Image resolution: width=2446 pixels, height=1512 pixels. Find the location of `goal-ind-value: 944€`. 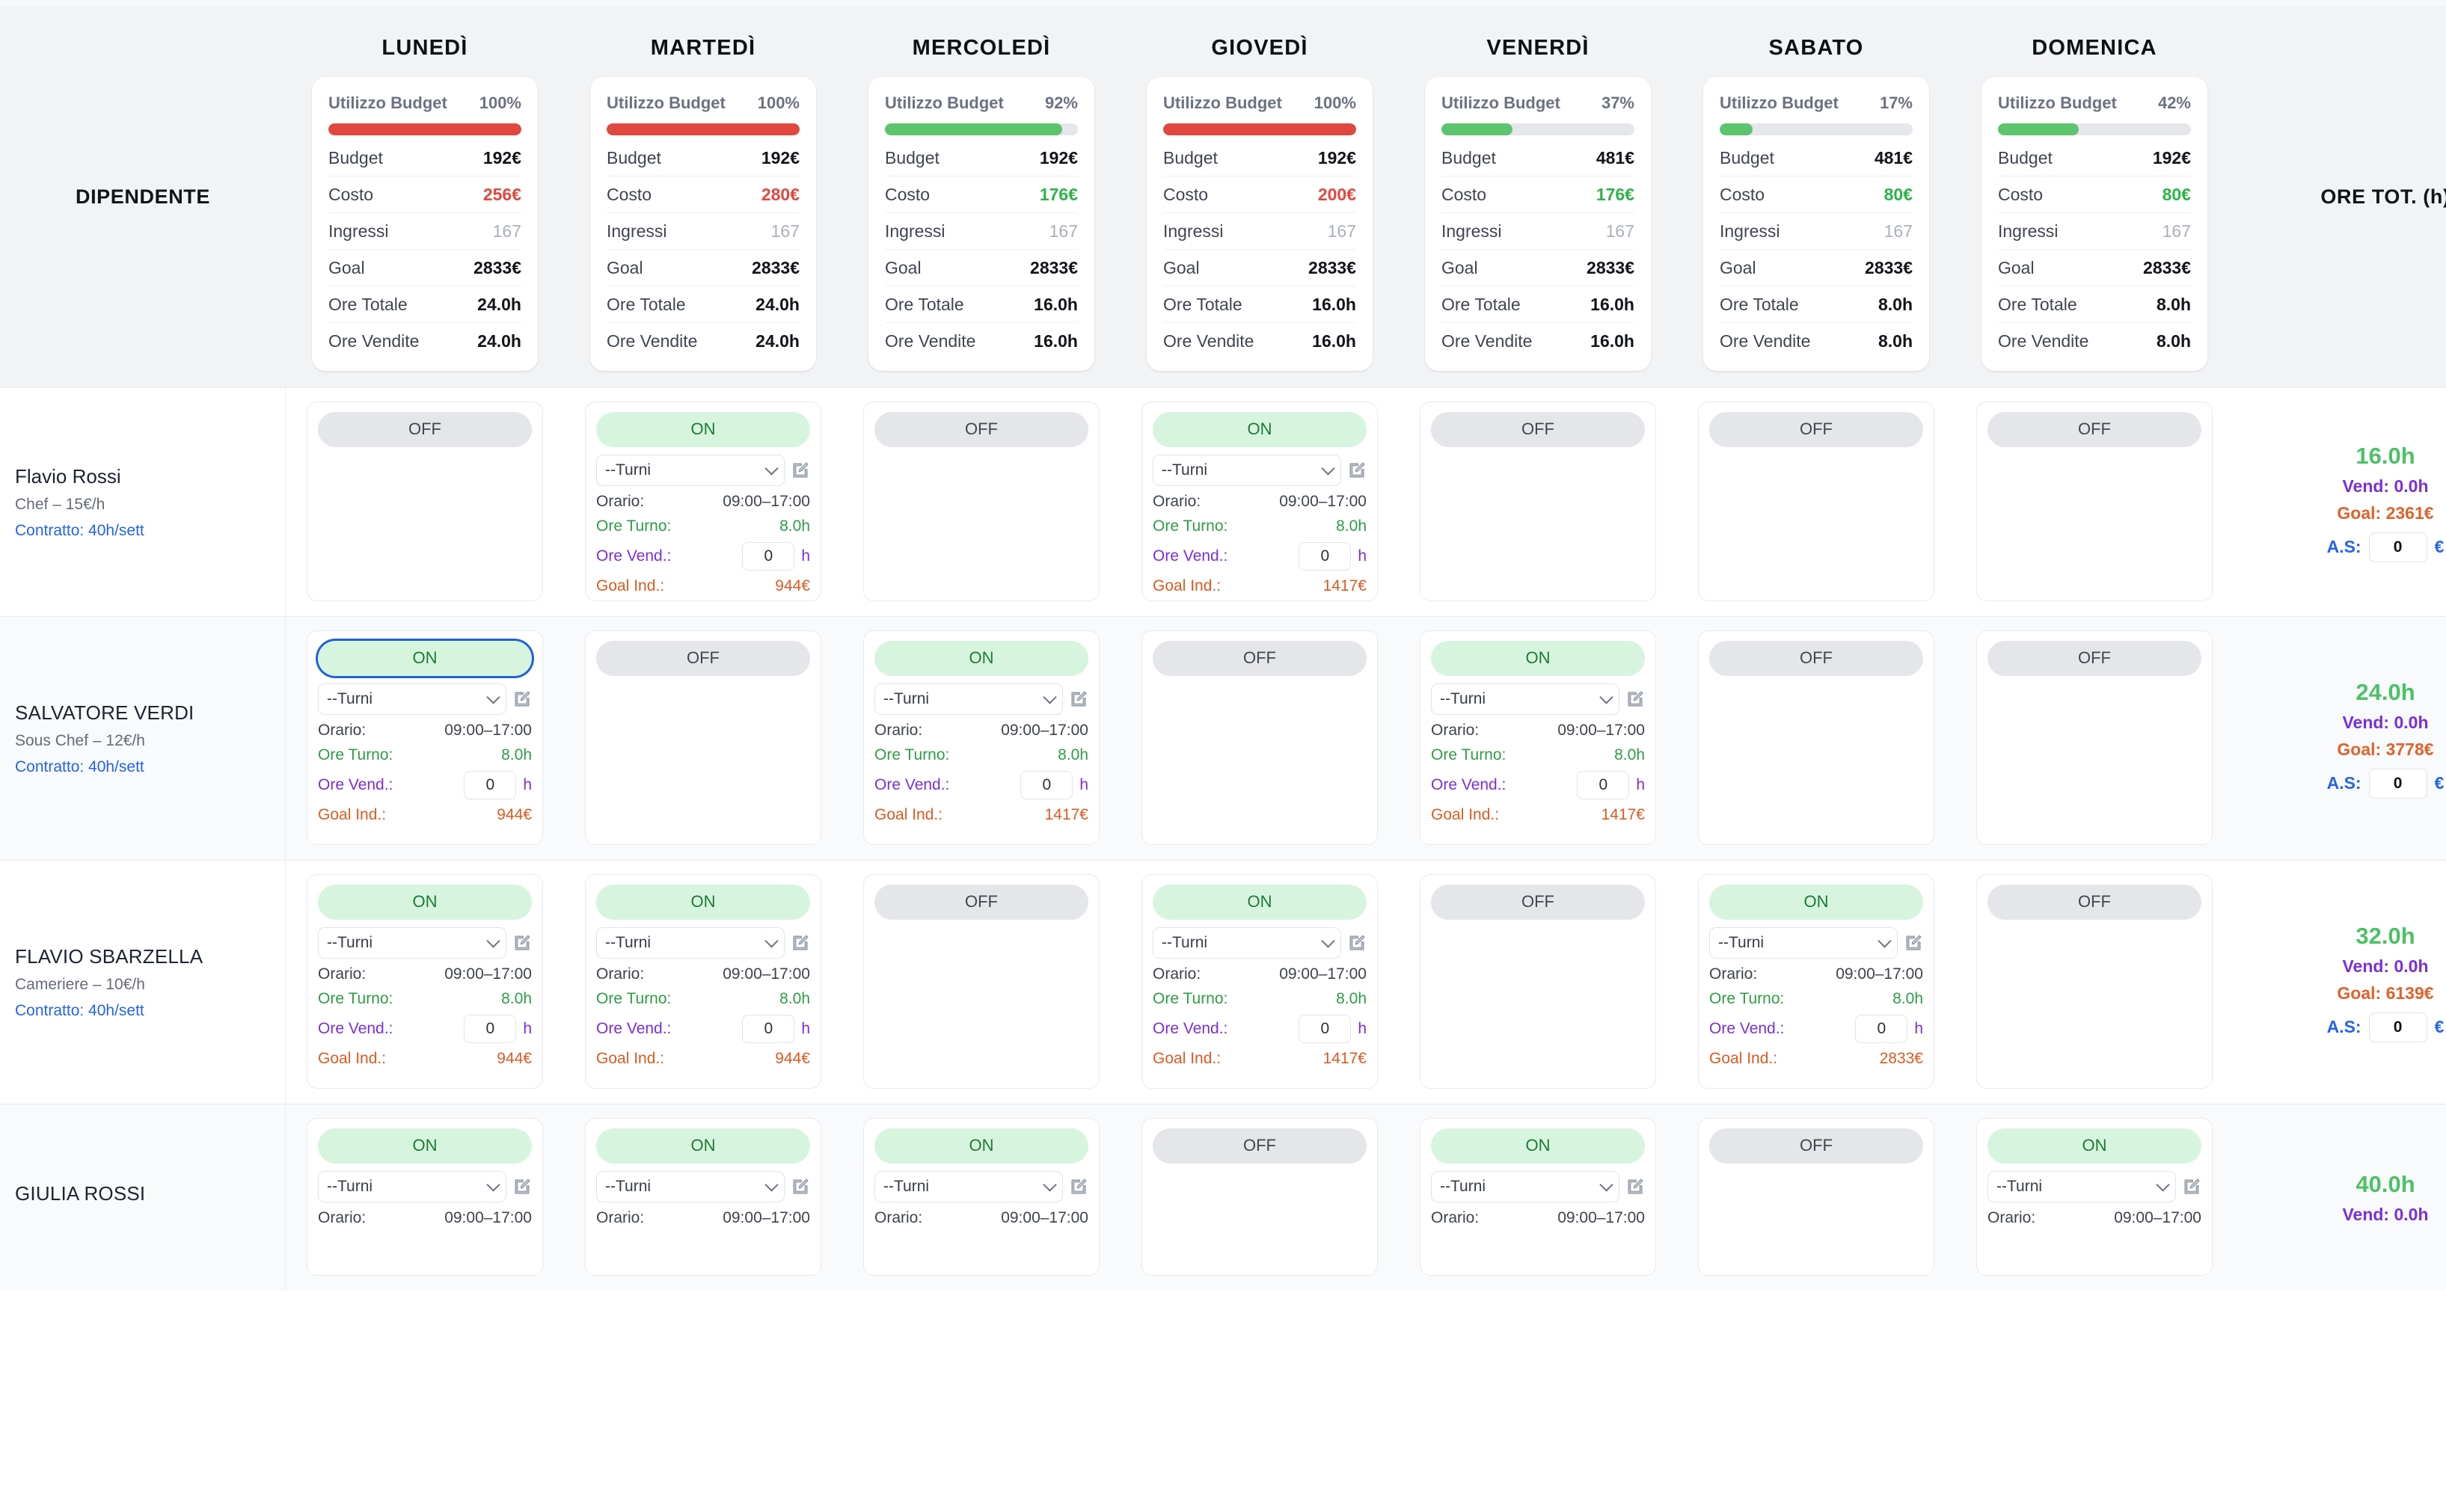

goal-ind-value: 944€ is located at coordinates (514, 814).